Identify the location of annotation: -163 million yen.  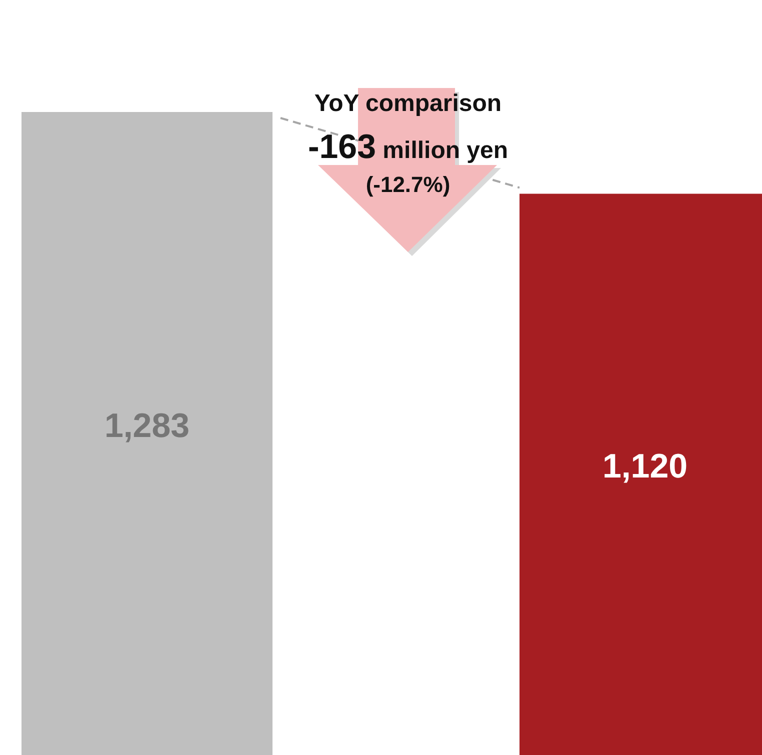
(408, 147).